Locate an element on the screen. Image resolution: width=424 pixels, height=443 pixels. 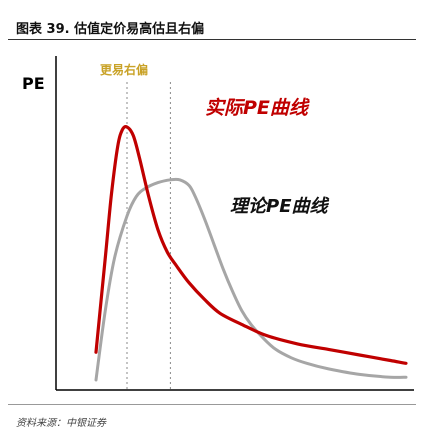
actual-pe-label: 实际PE曲线 is located at coordinates (257, 108).